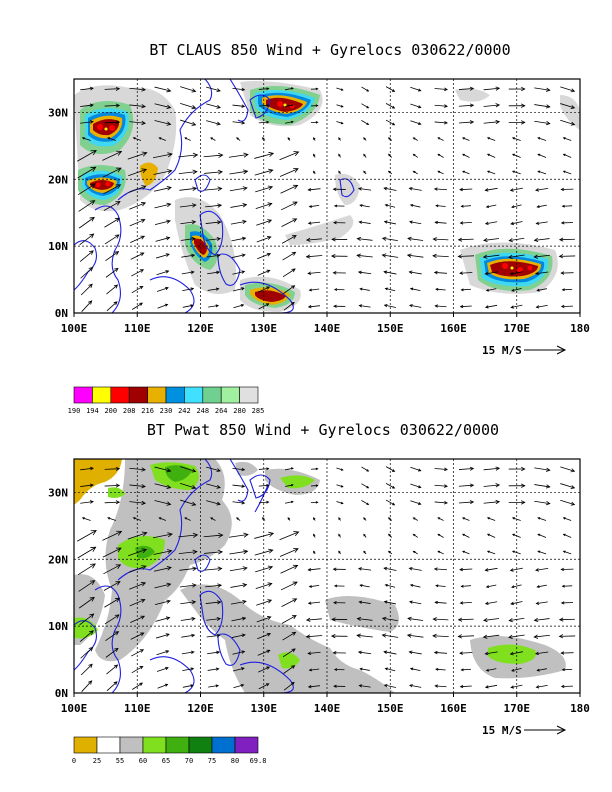  I want to click on x-tick-label: 110E, so click(137, 708).